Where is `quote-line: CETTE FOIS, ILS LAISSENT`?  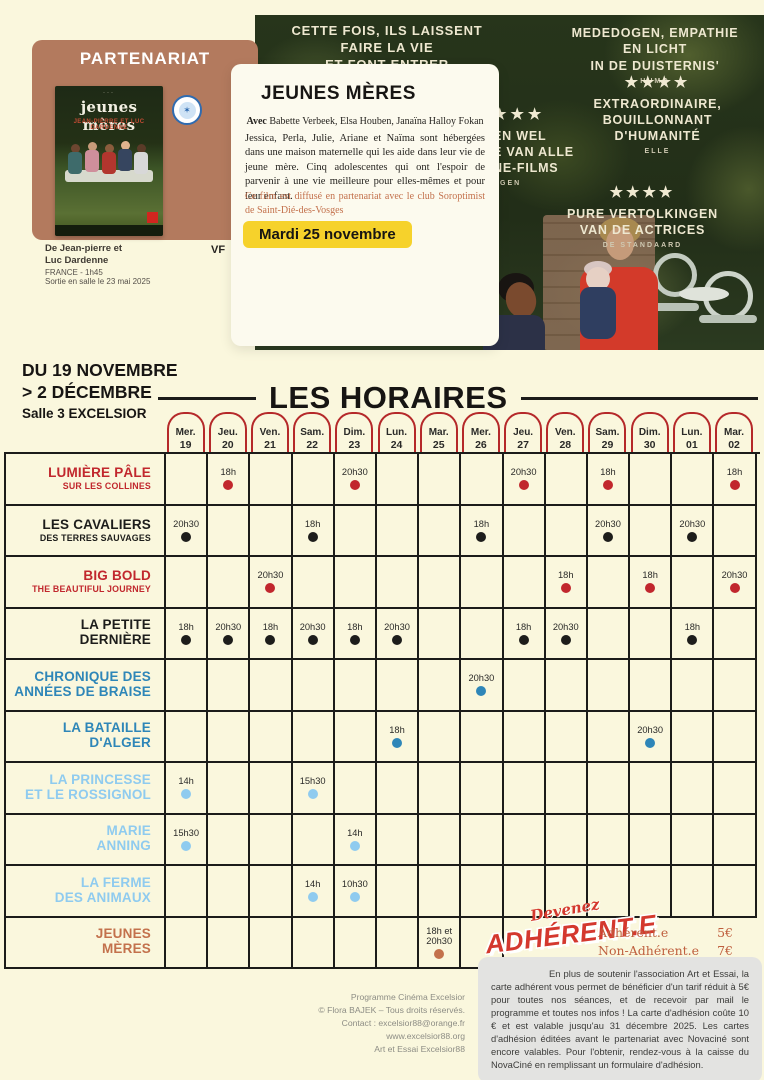 quote-line: CETTE FOIS, ILS LAISSENT is located at coordinates (387, 30).